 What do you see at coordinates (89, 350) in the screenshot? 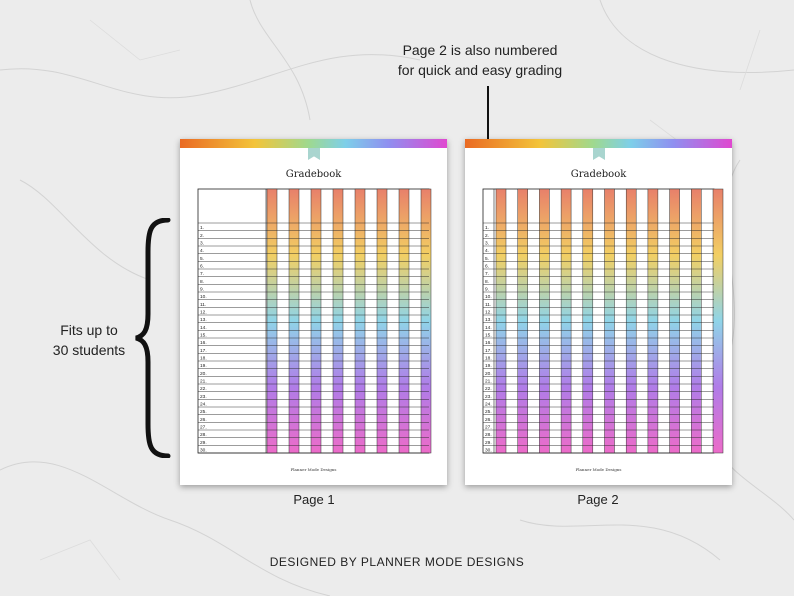
I see `capacity-line-2: 30 students` at bounding box center [89, 350].